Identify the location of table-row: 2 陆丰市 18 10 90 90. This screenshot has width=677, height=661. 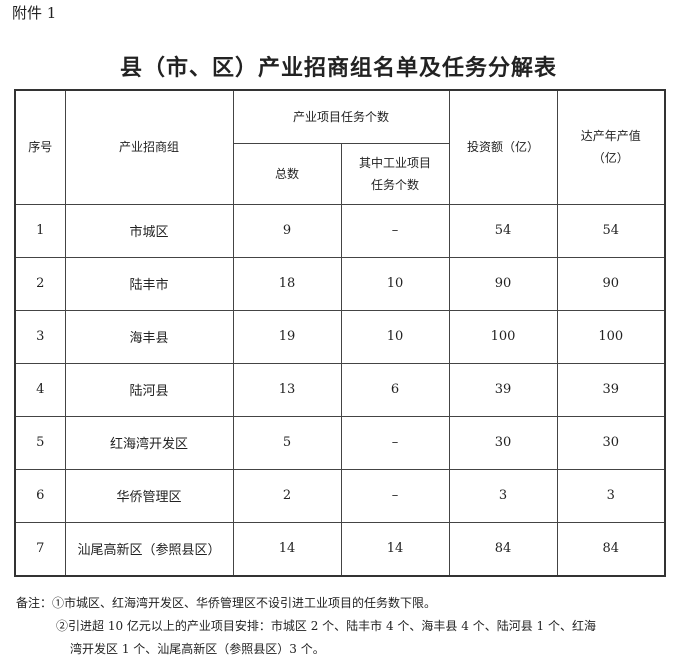
(340, 283).